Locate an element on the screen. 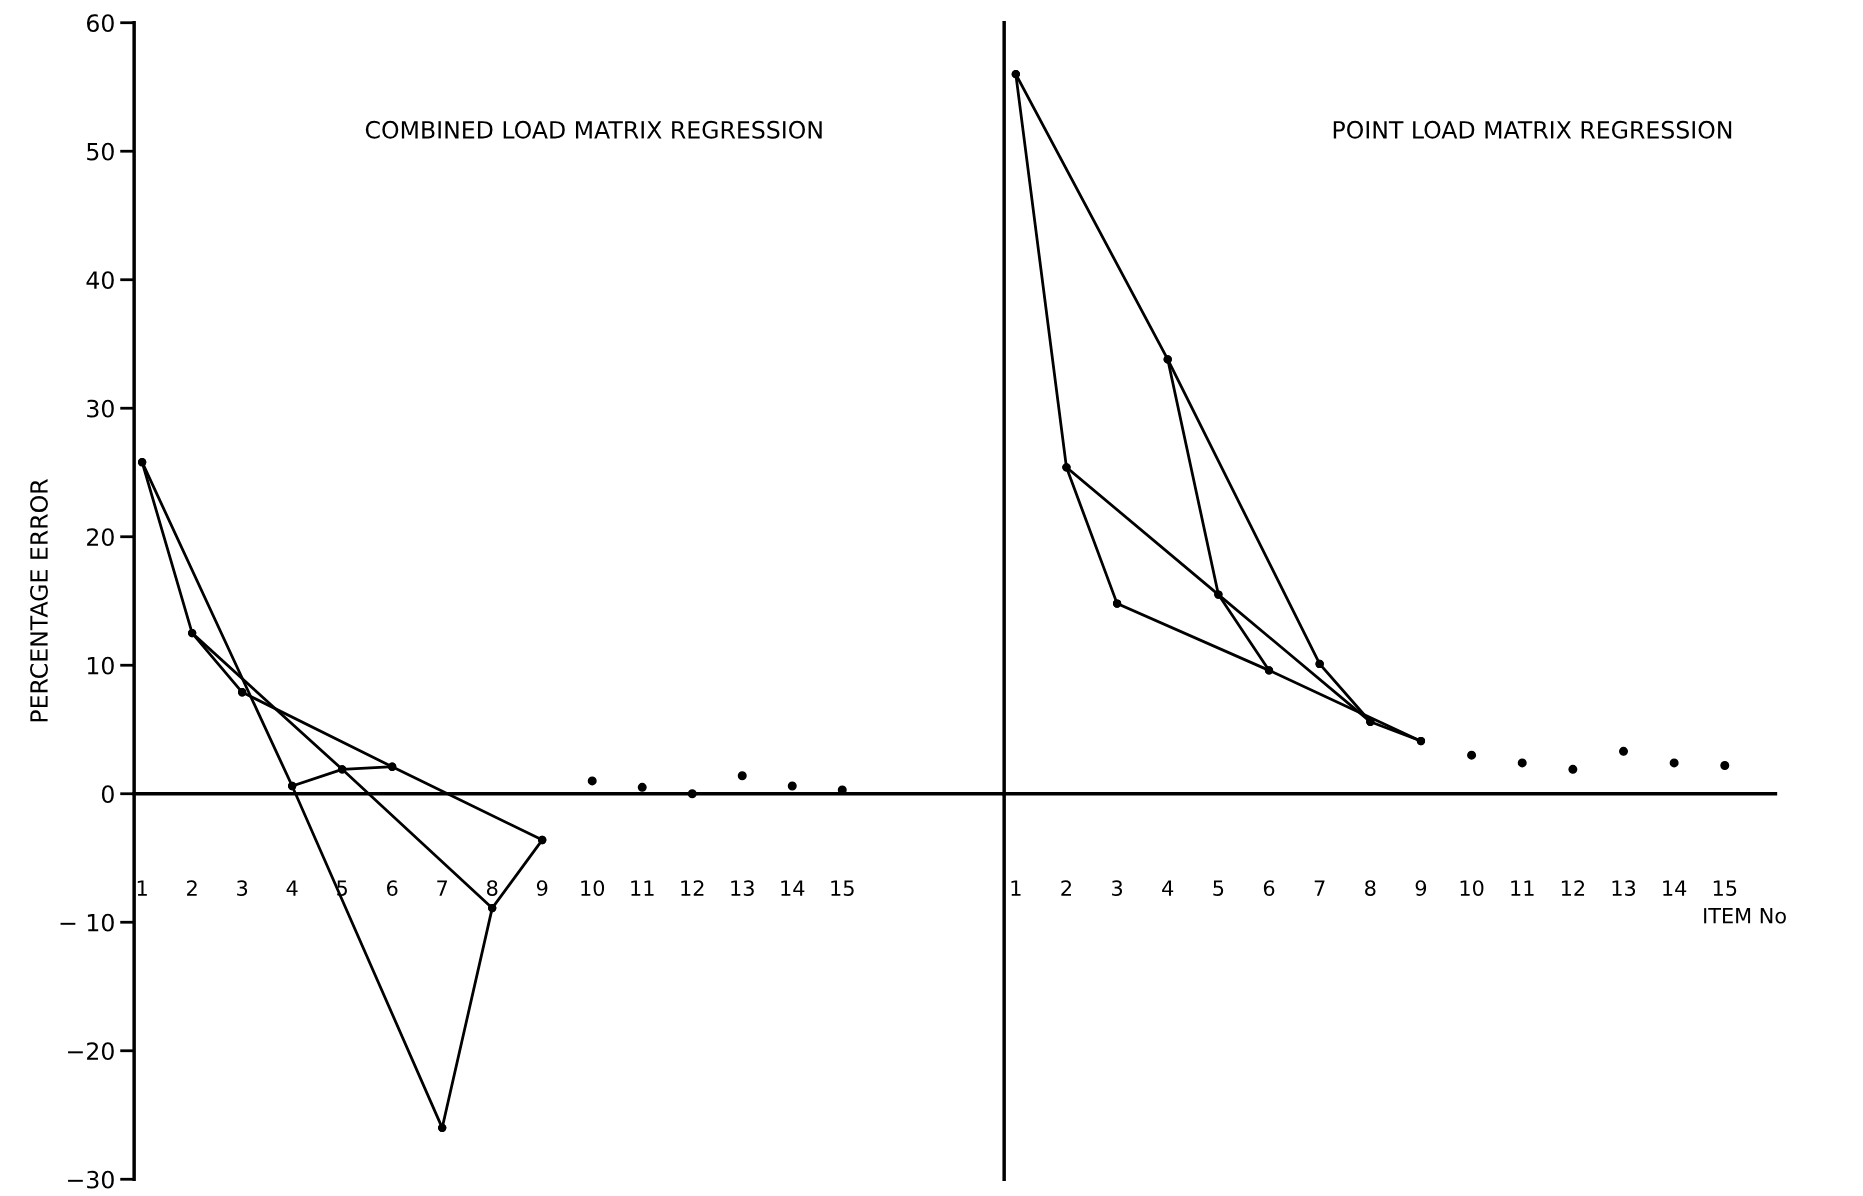 The image size is (1863, 1196). y-tick-label: −20 is located at coordinates (91, 1051).